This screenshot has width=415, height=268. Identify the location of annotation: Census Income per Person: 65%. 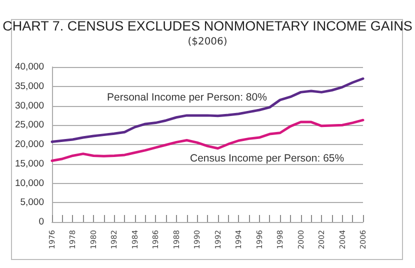
(267, 158).